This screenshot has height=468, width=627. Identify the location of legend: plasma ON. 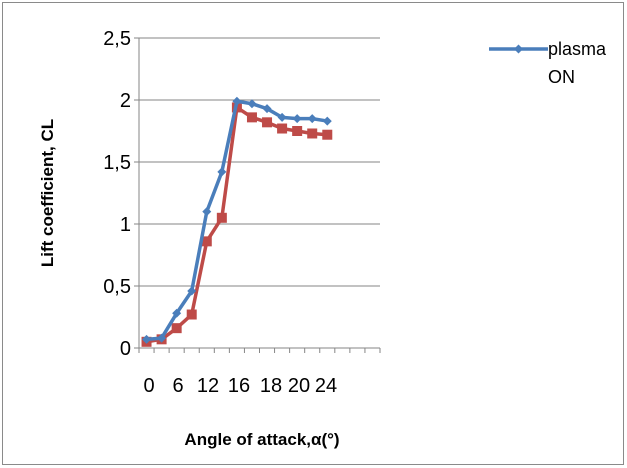
(548, 63).